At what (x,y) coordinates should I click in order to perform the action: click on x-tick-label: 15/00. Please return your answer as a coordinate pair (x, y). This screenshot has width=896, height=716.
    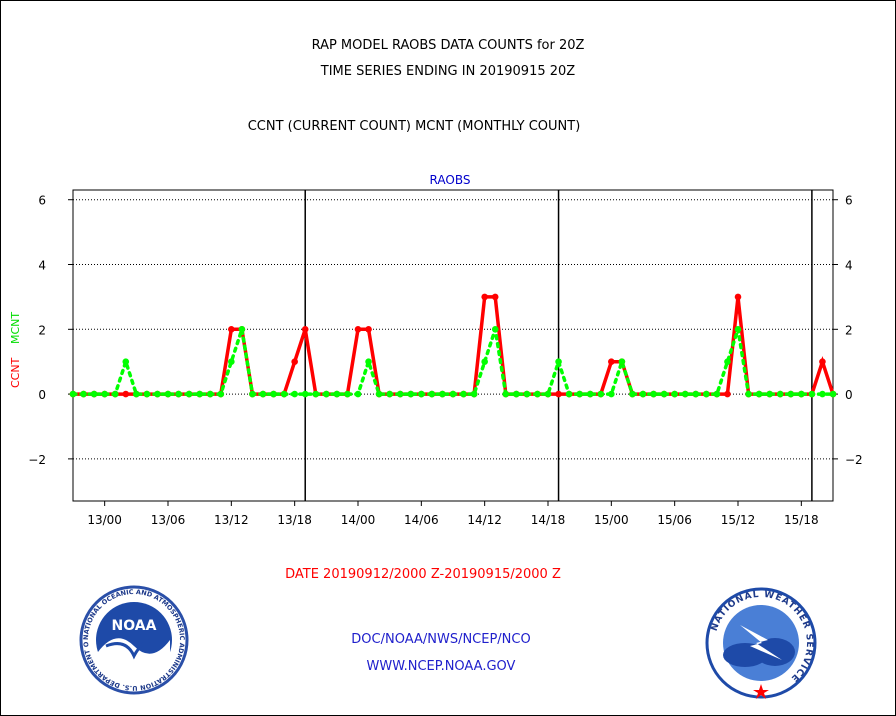
    Looking at the image, I should click on (611, 520).